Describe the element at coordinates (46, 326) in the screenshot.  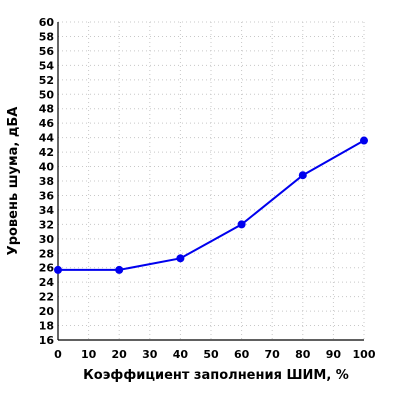
I see `y-tick-label: 18` at that location.